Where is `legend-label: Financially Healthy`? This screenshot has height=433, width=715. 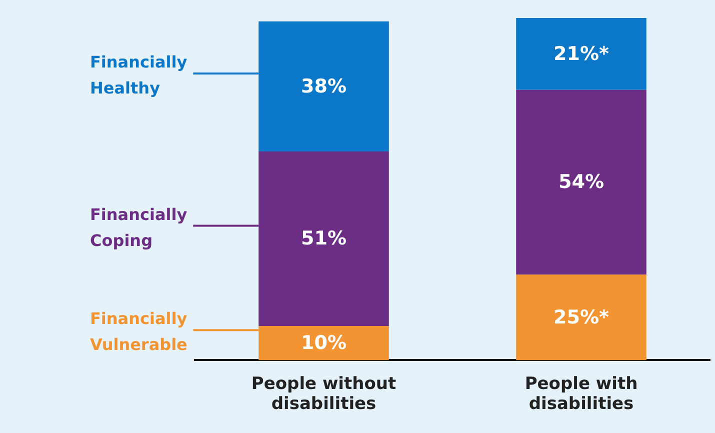 legend-label: Financially Healthy is located at coordinates (139, 75).